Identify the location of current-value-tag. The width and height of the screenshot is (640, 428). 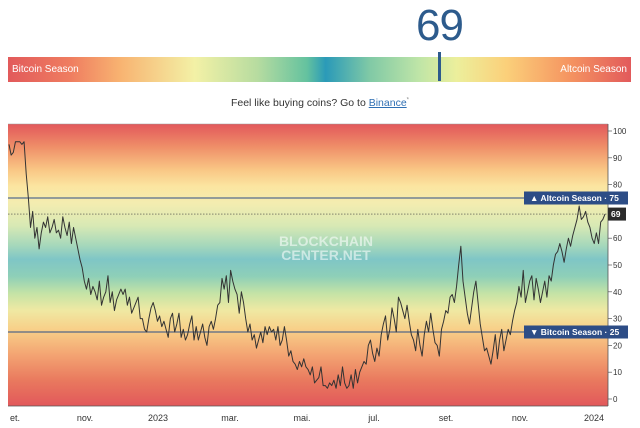
(617, 214).